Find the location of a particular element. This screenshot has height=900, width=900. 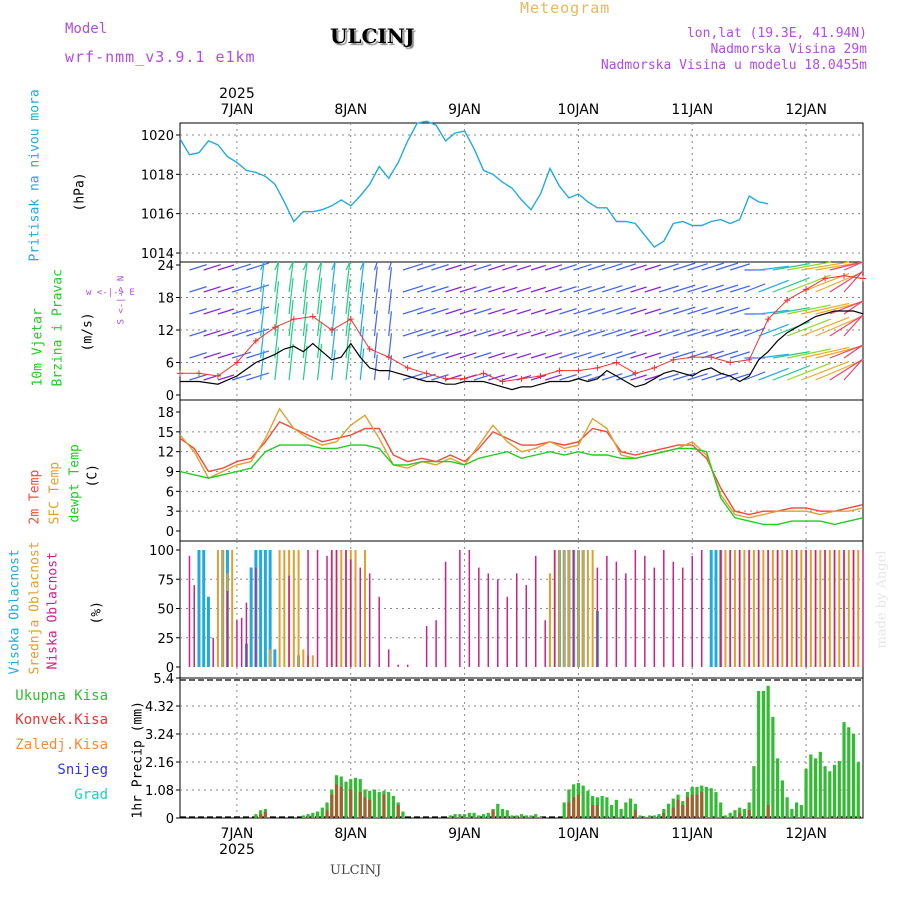

lonlat-label: lon,lat (19.3E, 41.94N) is located at coordinates (776, 33).